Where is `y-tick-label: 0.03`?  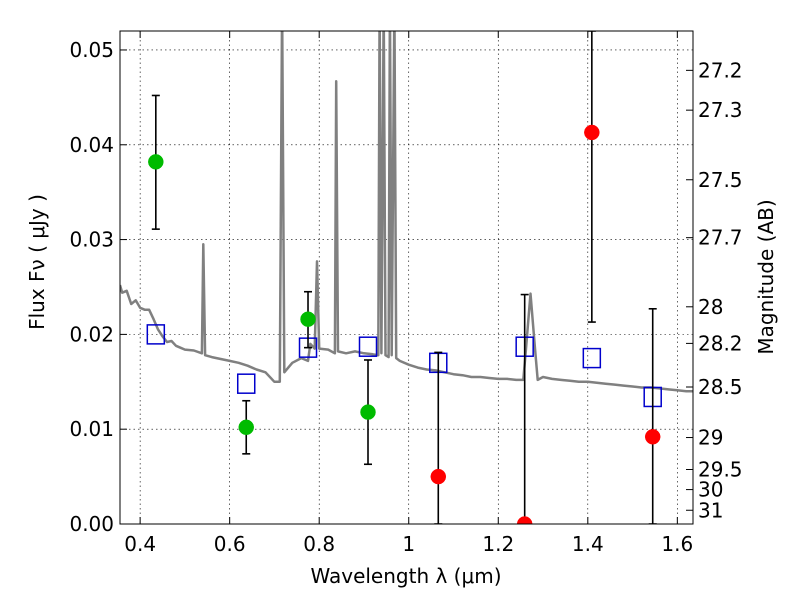
y-tick-label: 0.03 is located at coordinates (91, 240).